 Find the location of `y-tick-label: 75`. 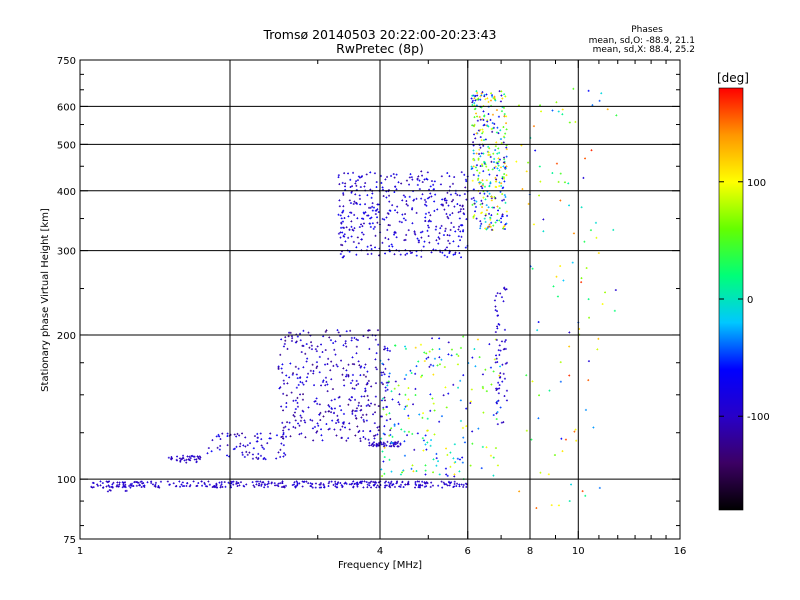

y-tick-label: 75 is located at coordinates (69, 540).